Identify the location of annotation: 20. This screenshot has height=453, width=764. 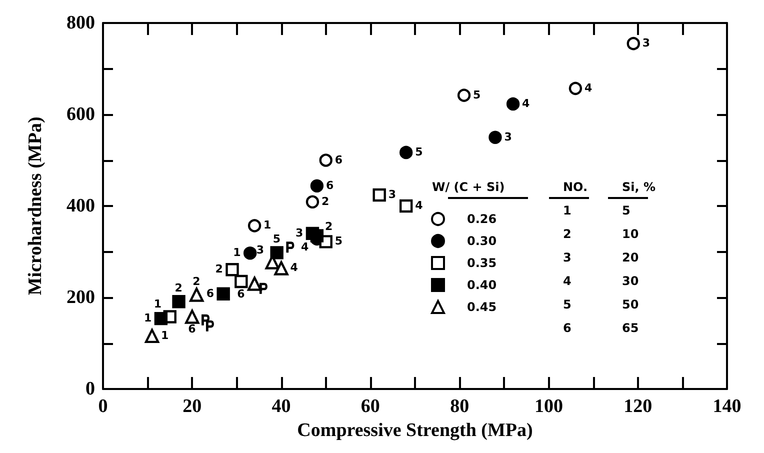
(630, 257).